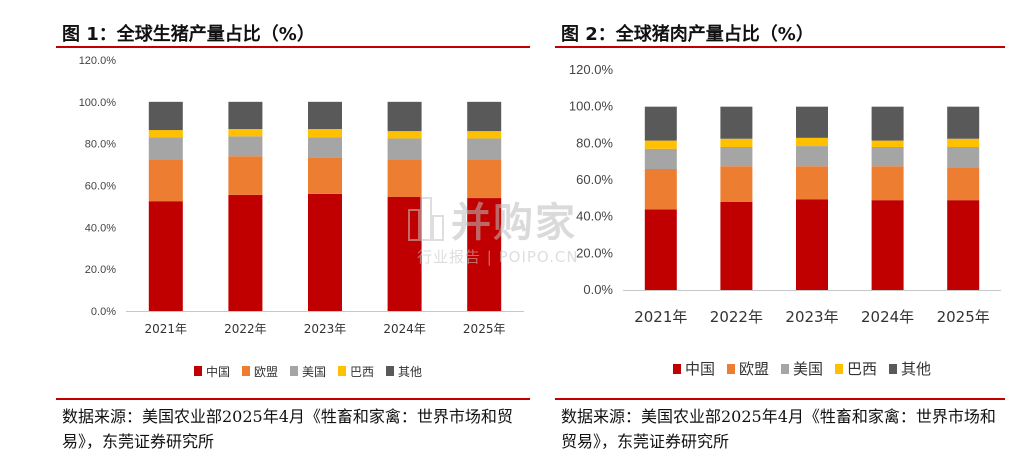 The height and width of the screenshot is (458, 1023). I want to click on chart-title: 图 2：全球猪肉产量占比（%）, so click(687, 34).